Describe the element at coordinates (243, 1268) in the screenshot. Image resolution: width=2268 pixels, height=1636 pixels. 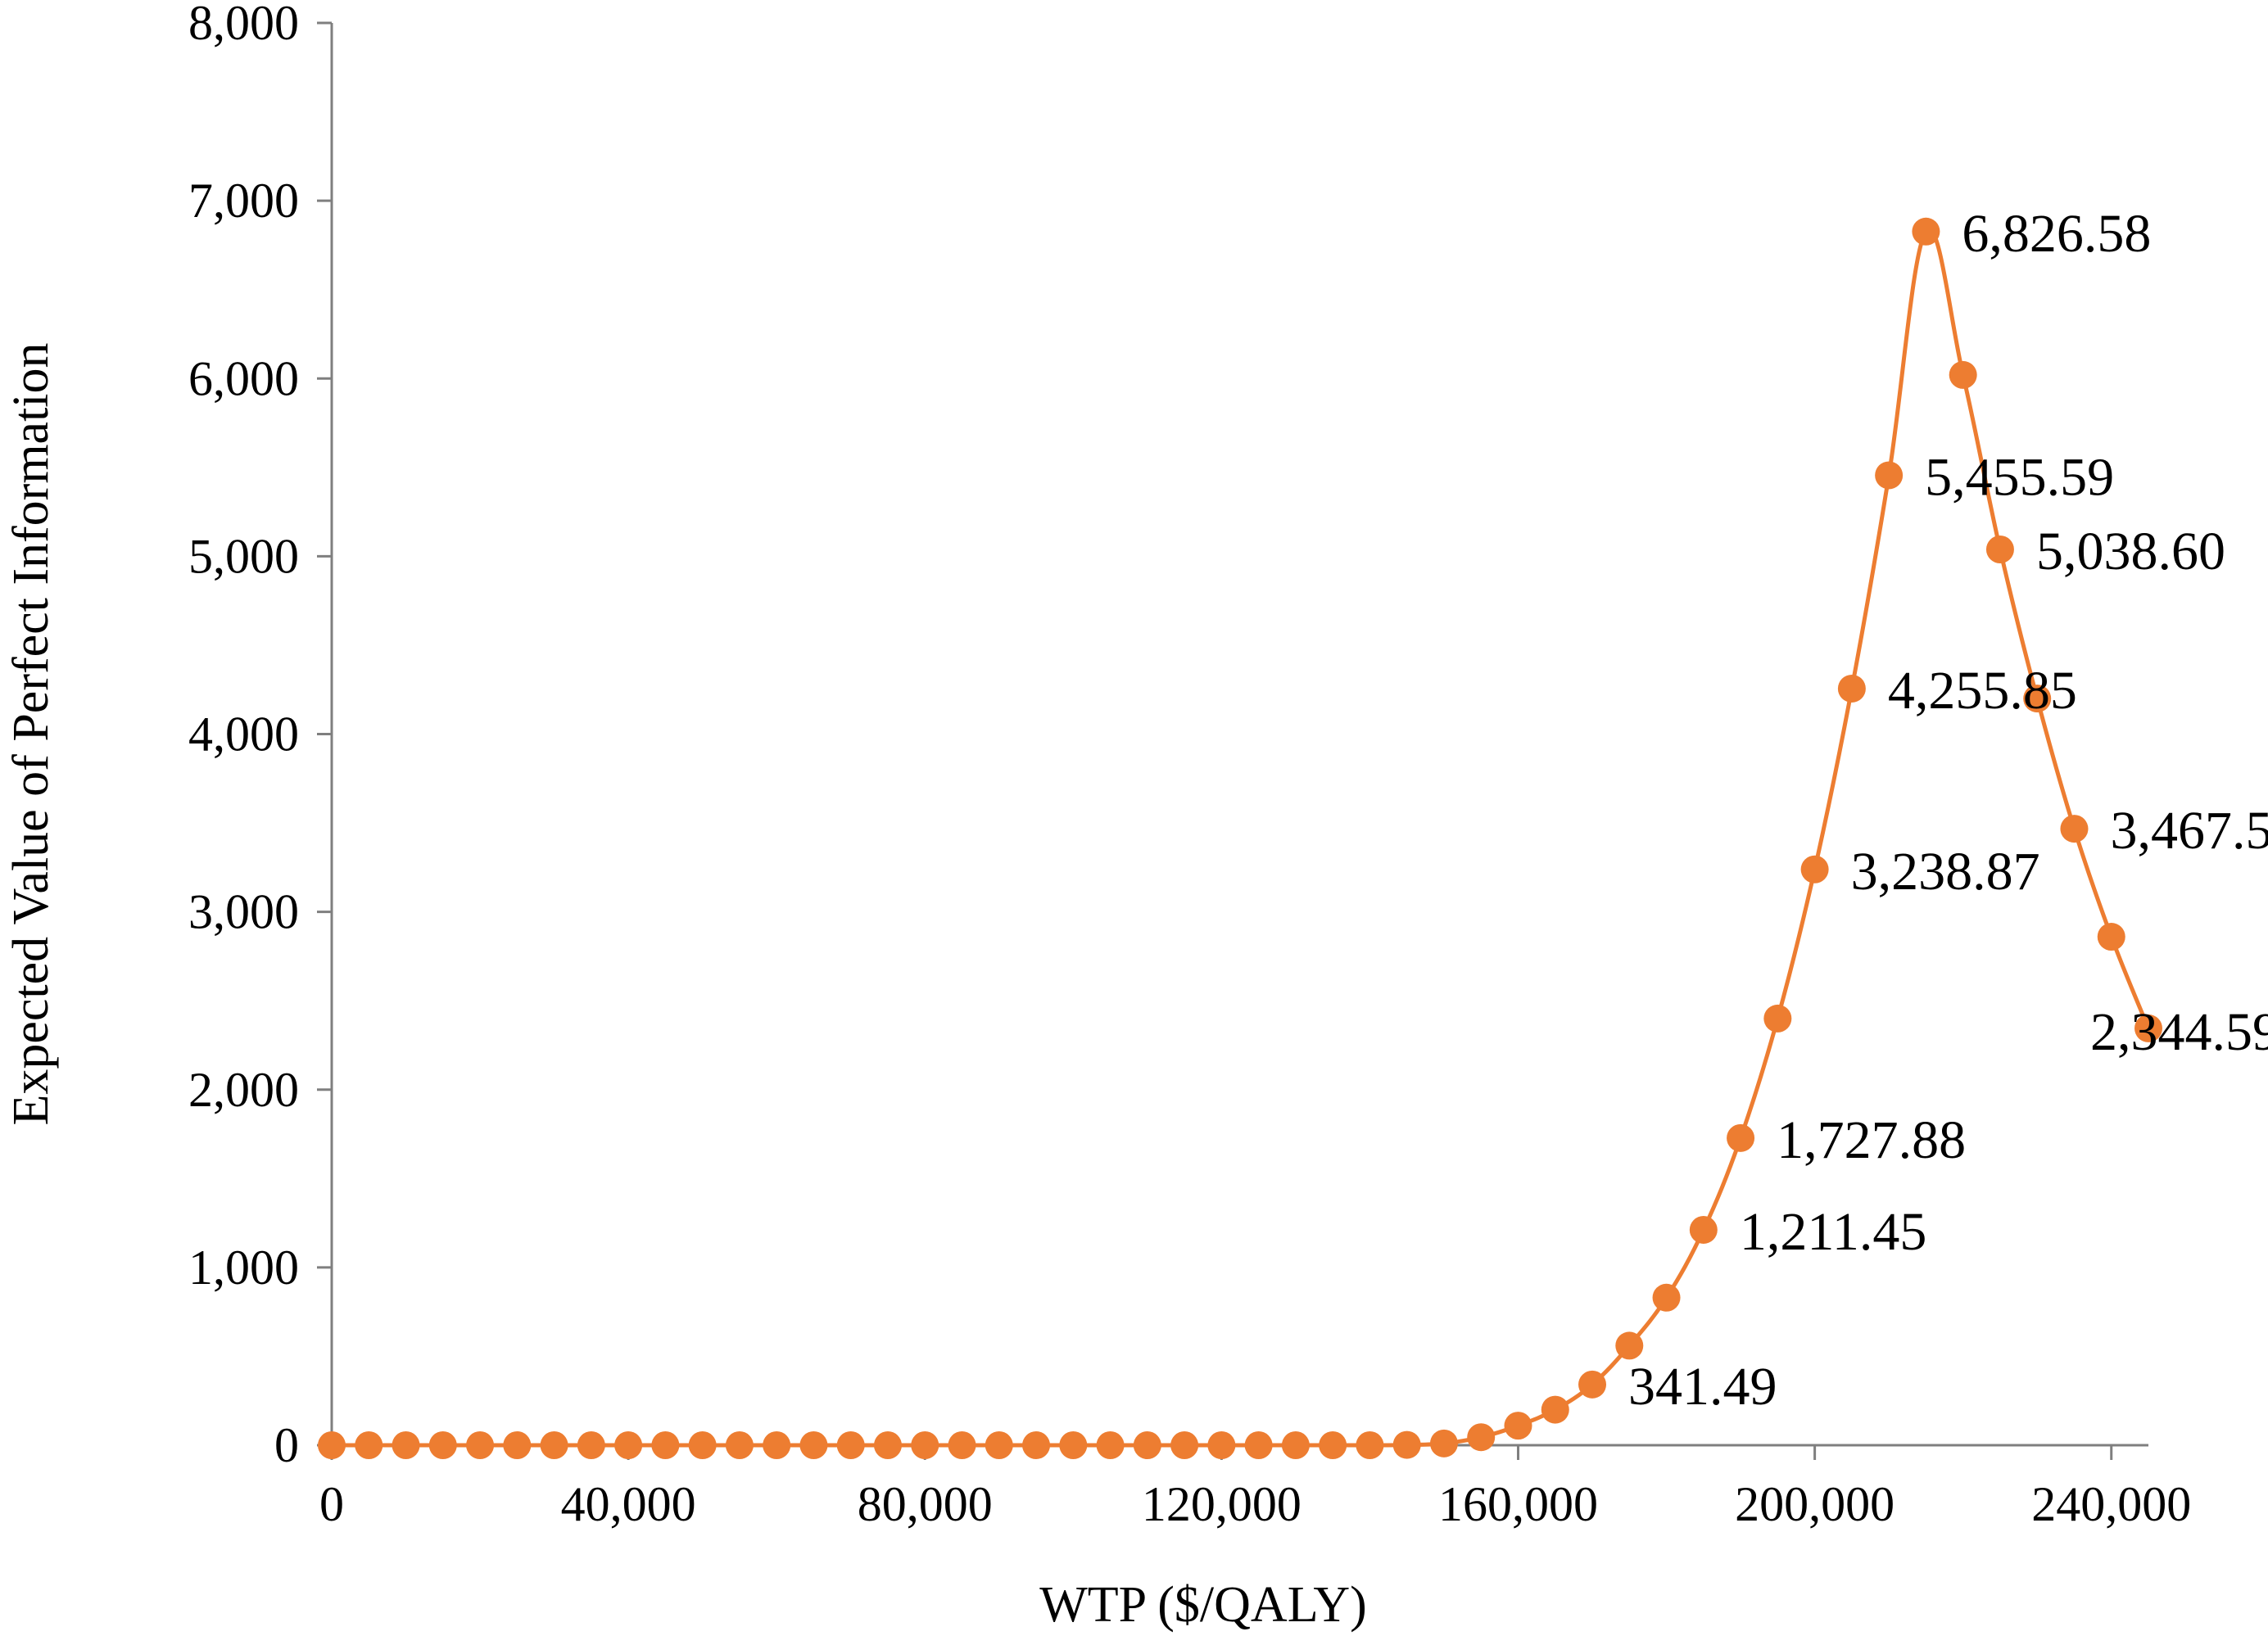
I see `y-tick-label: 1,000` at that location.